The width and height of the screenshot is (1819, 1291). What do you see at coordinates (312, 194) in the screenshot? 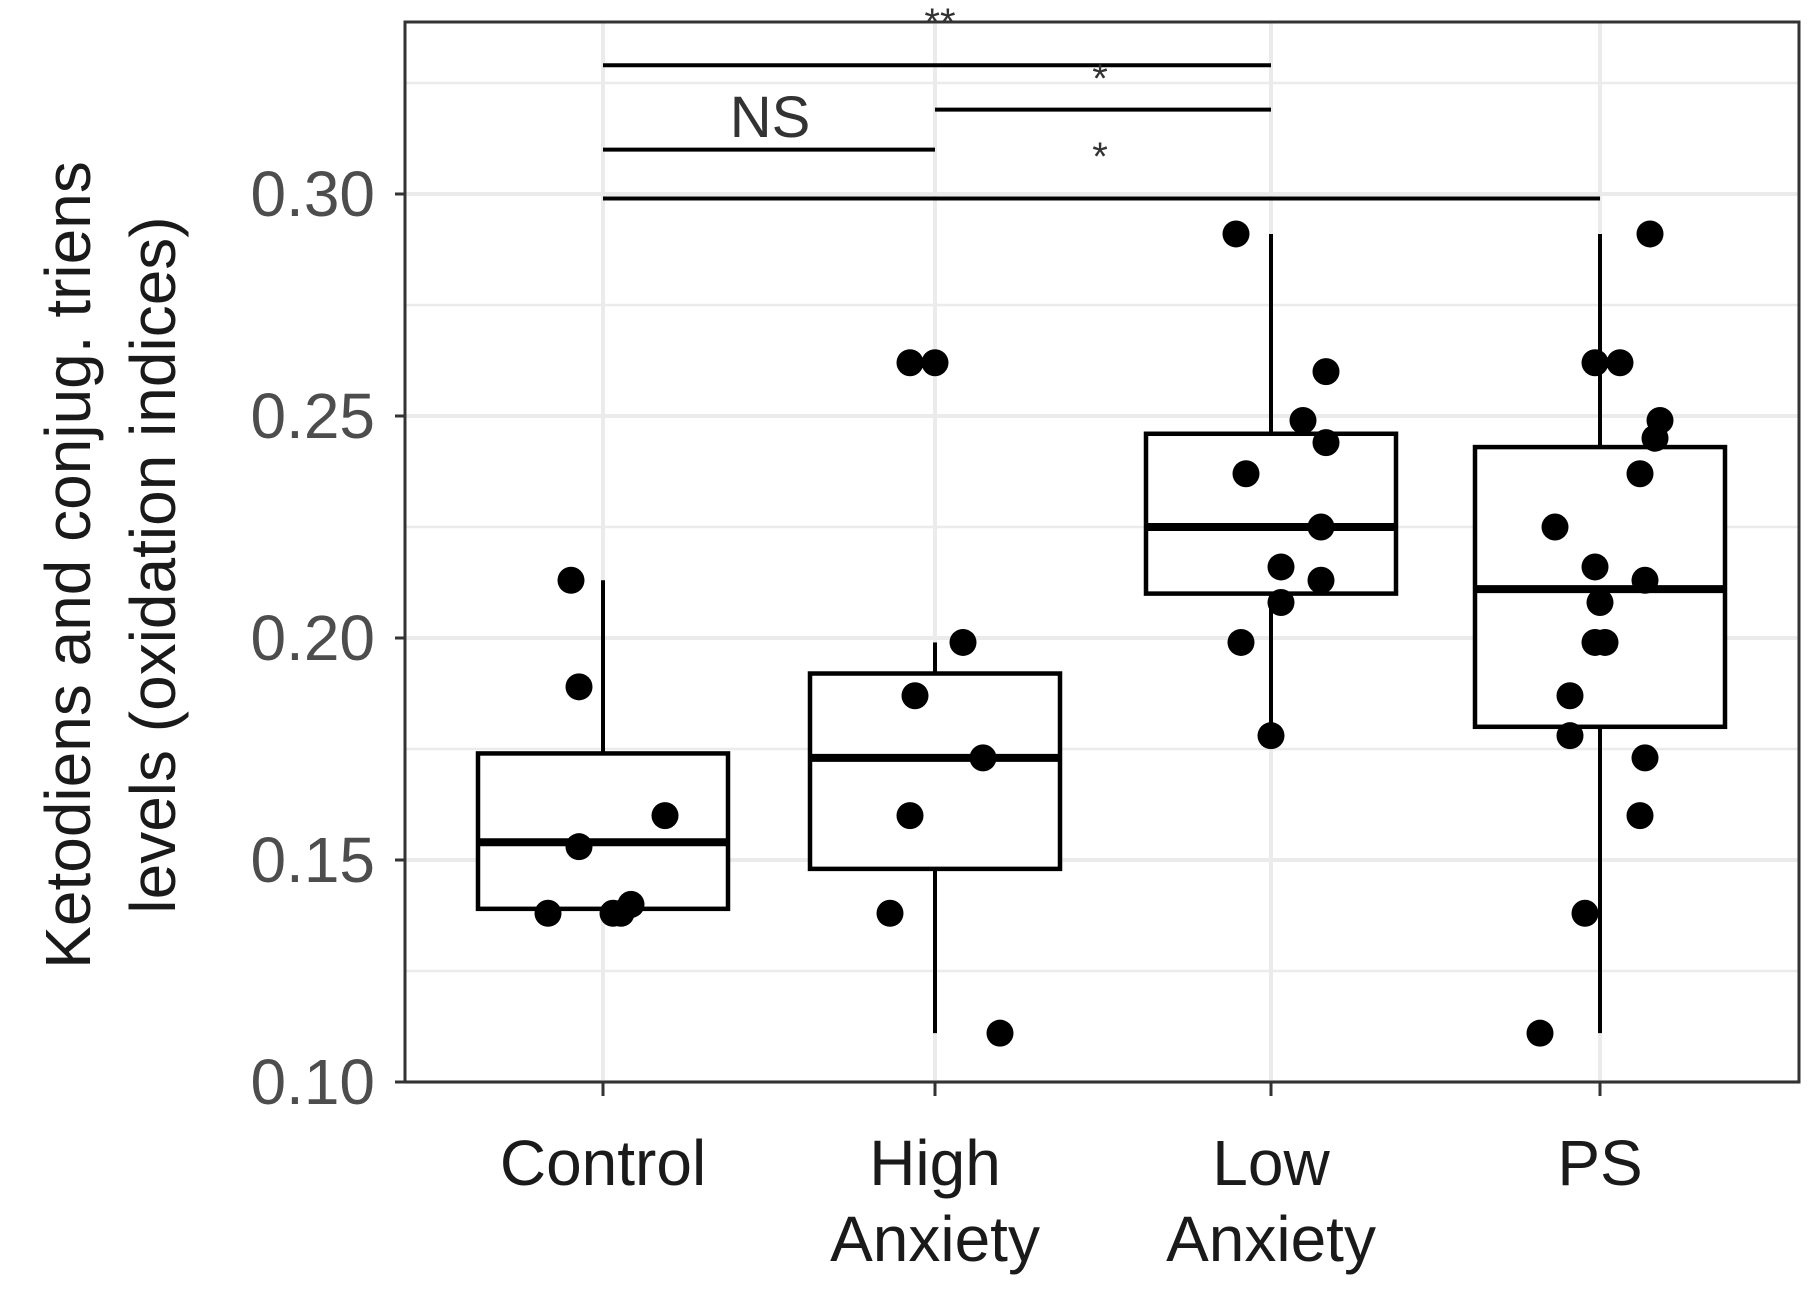
I see `y-tick-label-4: 0.30` at bounding box center [312, 194].